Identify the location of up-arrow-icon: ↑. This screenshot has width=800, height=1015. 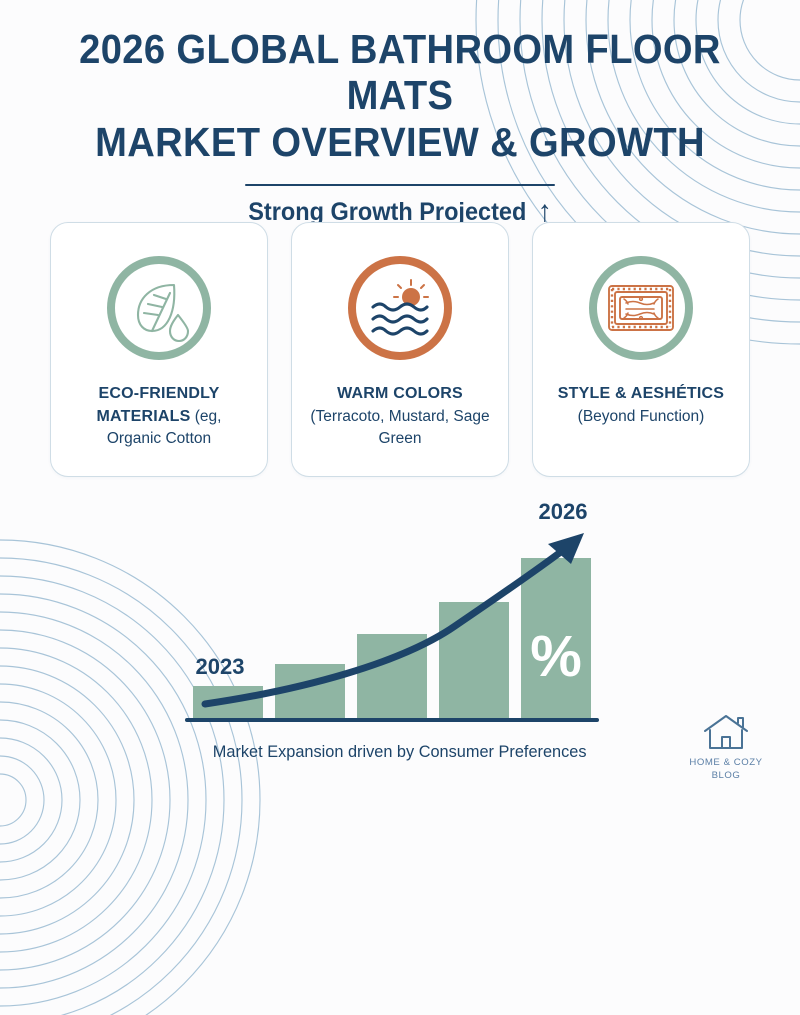
(544, 212).